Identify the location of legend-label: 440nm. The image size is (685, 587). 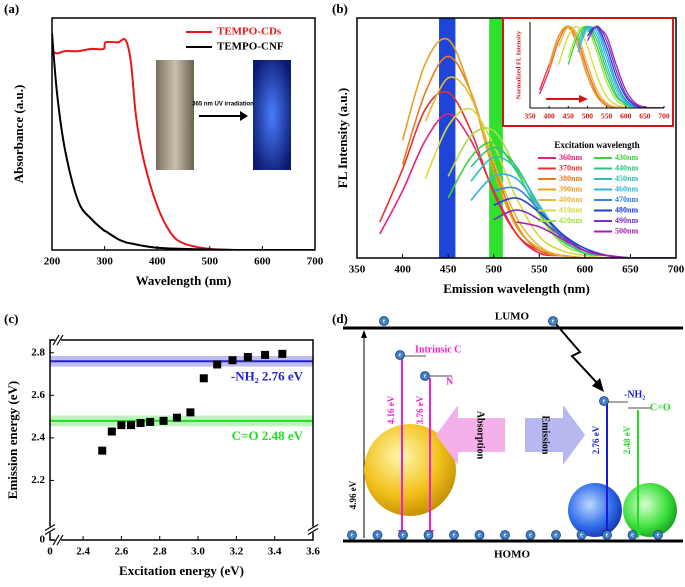
(626, 167).